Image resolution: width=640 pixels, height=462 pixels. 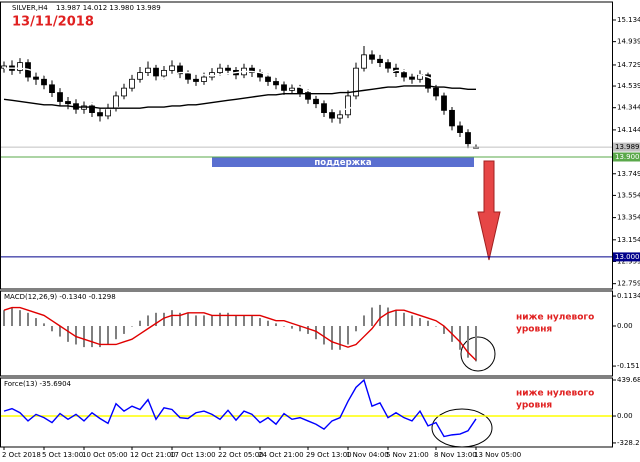 I want to click on level-label: 13.900, so click(x=627, y=157).